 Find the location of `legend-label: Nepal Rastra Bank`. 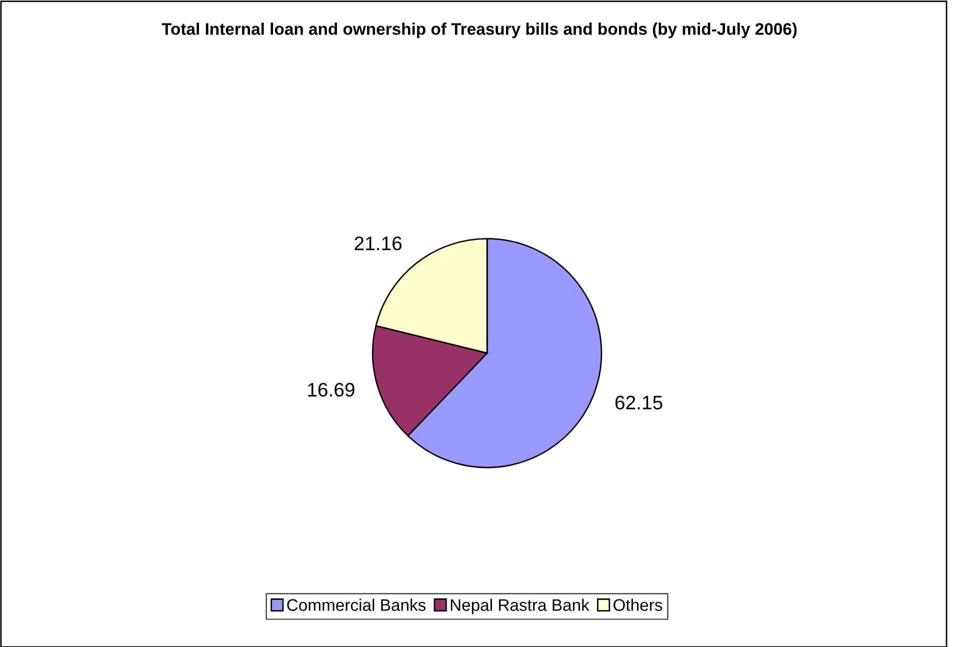

legend-label: Nepal Rastra Bank is located at coordinates (520, 606).